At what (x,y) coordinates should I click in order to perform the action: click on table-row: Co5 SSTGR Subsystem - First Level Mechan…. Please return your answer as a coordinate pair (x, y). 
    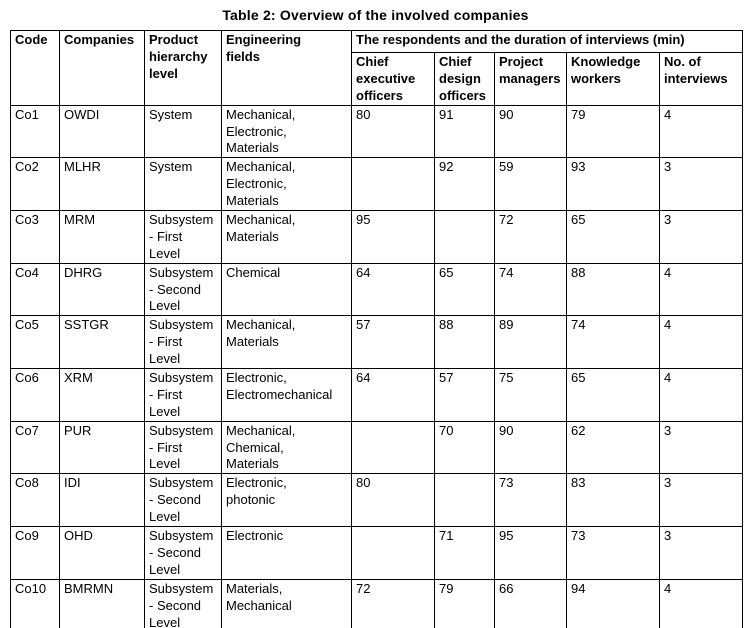
    Looking at the image, I should click on (376, 342).